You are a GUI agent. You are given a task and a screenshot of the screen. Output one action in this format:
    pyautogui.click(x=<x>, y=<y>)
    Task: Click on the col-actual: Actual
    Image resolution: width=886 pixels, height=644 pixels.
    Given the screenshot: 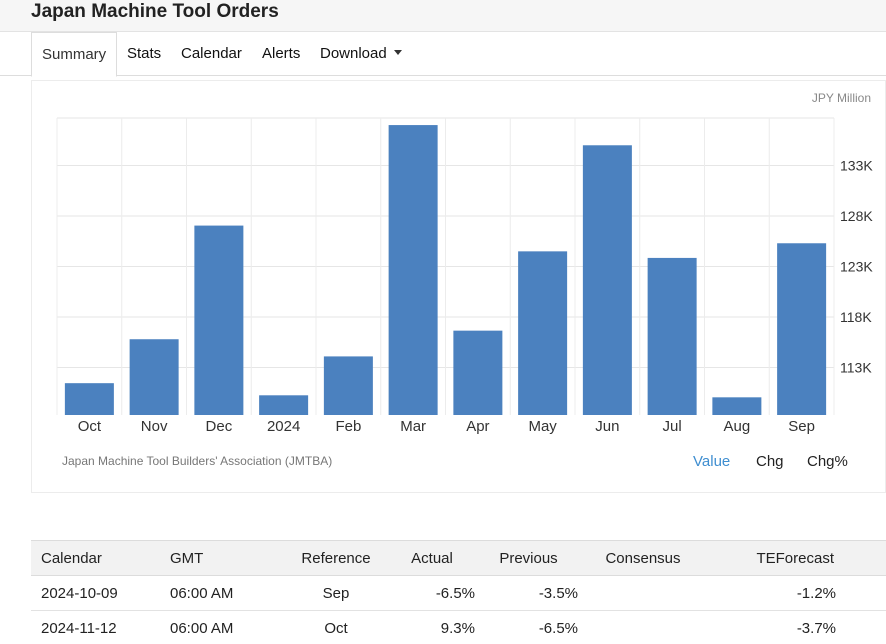 What is the action you would take?
    pyautogui.click(x=434, y=558)
    